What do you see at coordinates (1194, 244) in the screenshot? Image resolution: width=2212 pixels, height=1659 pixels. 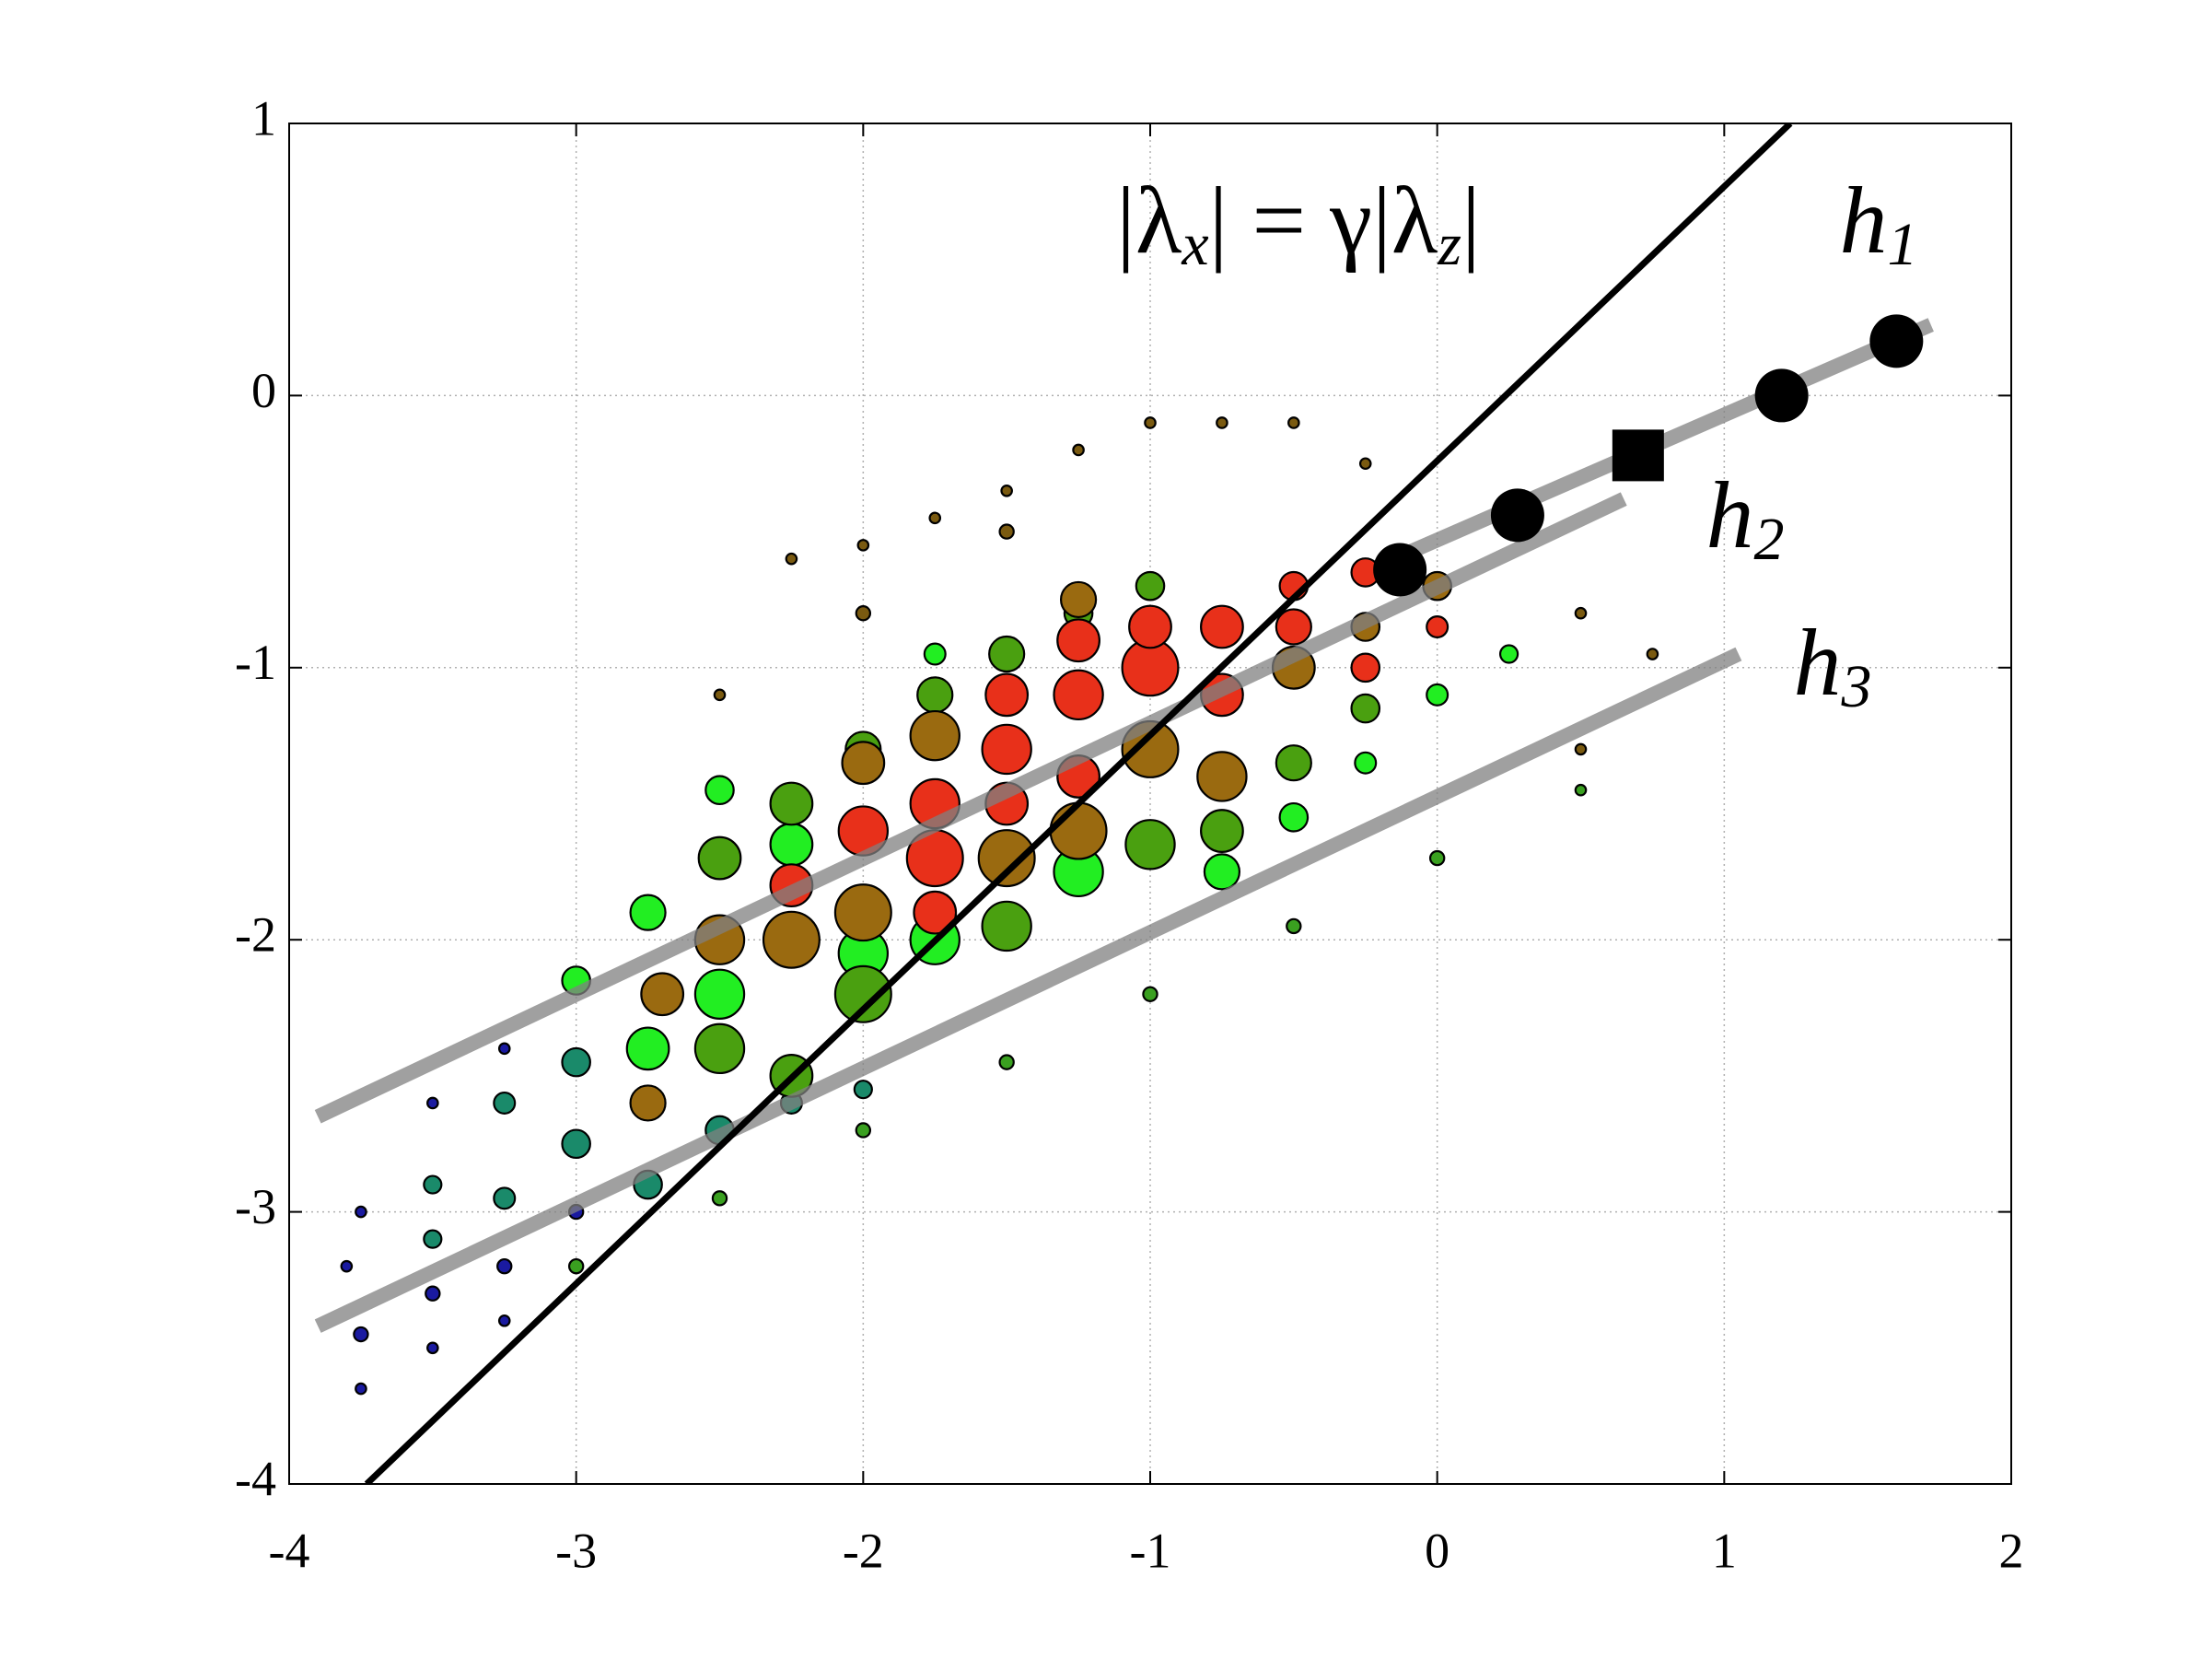 I see `label-part: x` at bounding box center [1194, 244].